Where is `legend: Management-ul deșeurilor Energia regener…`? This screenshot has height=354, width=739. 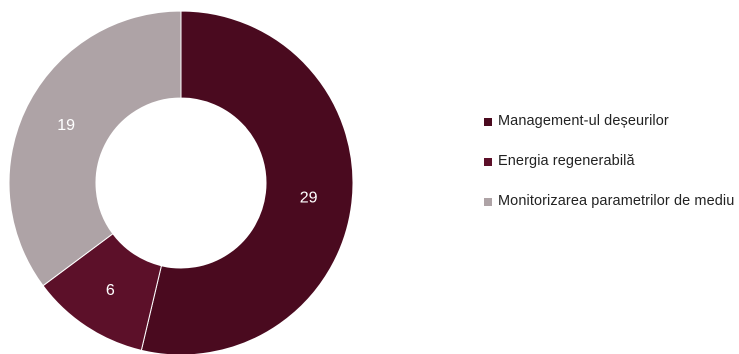
legend: Management-ul deșeurilor Energia regener… is located at coordinates (611, 173).